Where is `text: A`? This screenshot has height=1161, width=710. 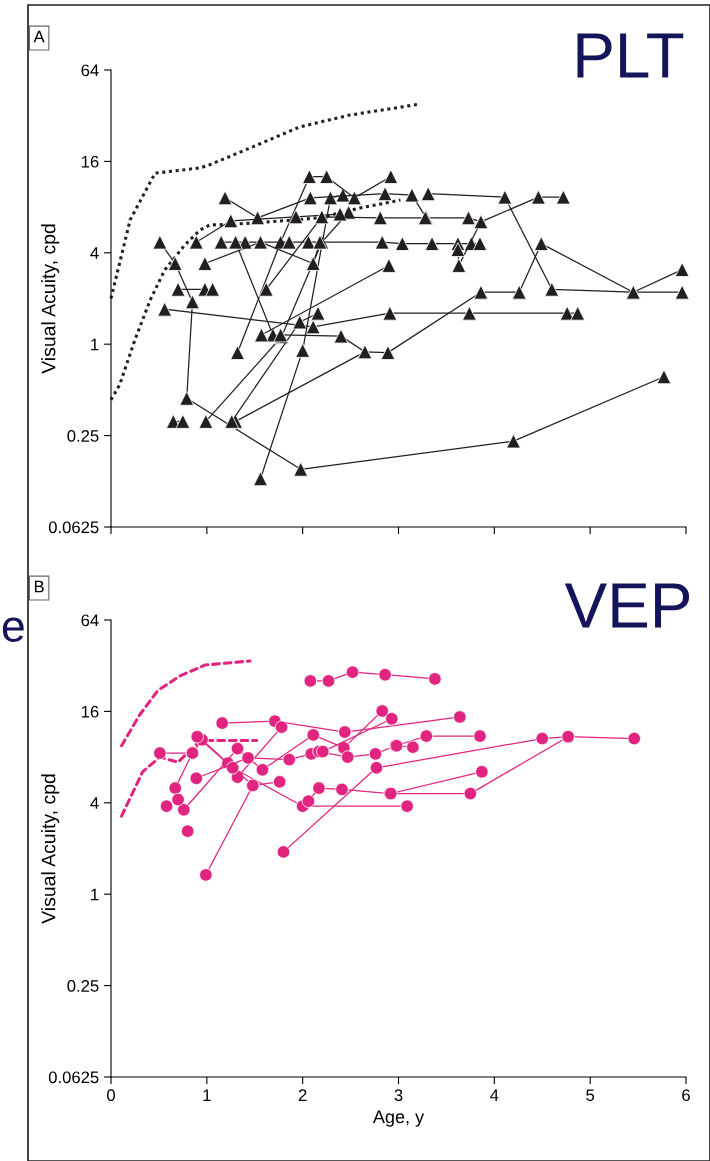
text: A is located at coordinates (39, 36).